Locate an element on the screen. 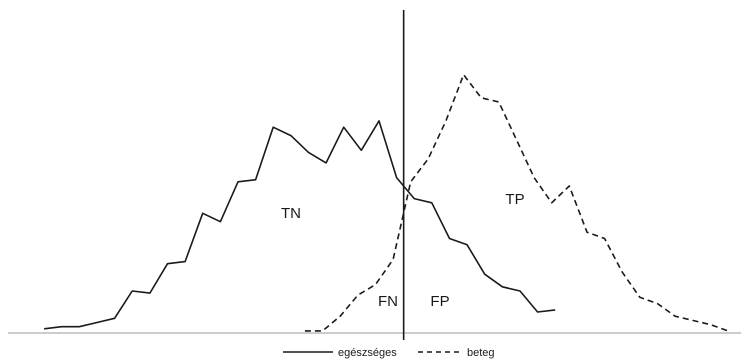 The image size is (741, 359). legend-label-beteg: beteg is located at coordinates (481, 353).